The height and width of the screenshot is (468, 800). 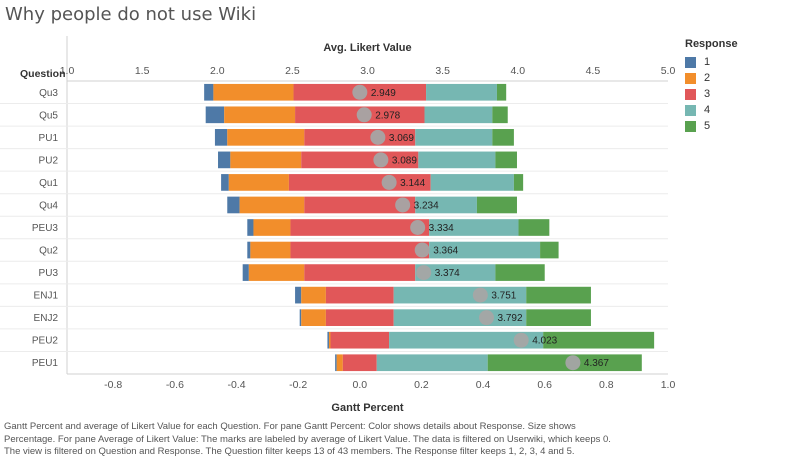 What do you see at coordinates (517, 71) in the screenshot?
I see `top-axis-tick-label: 4.0` at bounding box center [517, 71].